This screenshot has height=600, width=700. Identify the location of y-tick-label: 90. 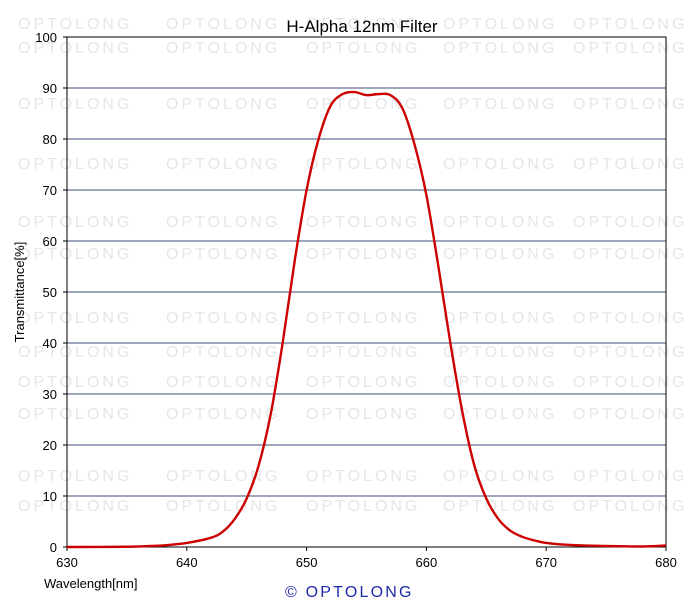
(50, 88).